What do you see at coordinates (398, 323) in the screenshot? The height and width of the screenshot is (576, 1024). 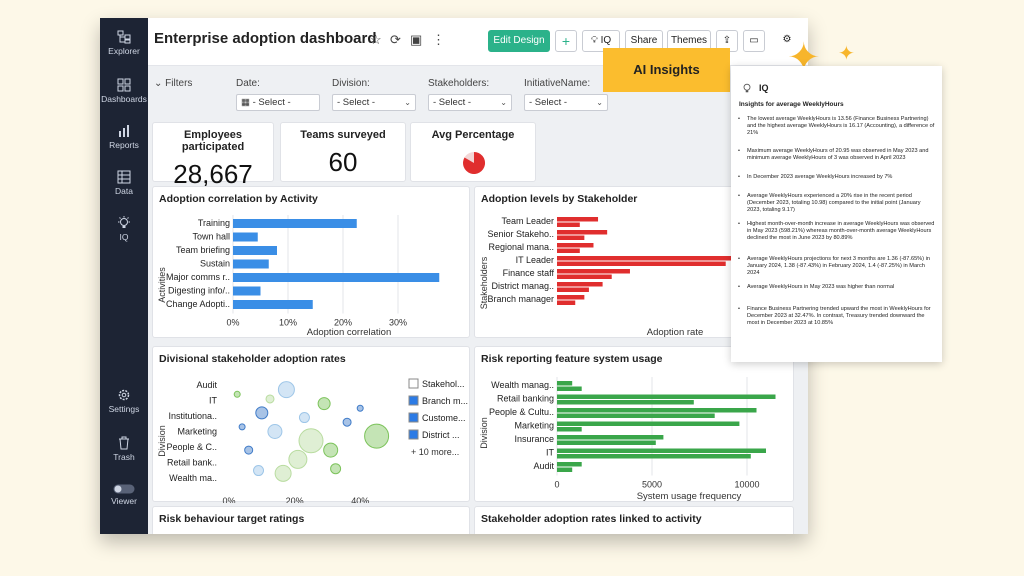 I see `x-tick-label: 30%` at bounding box center [398, 323].